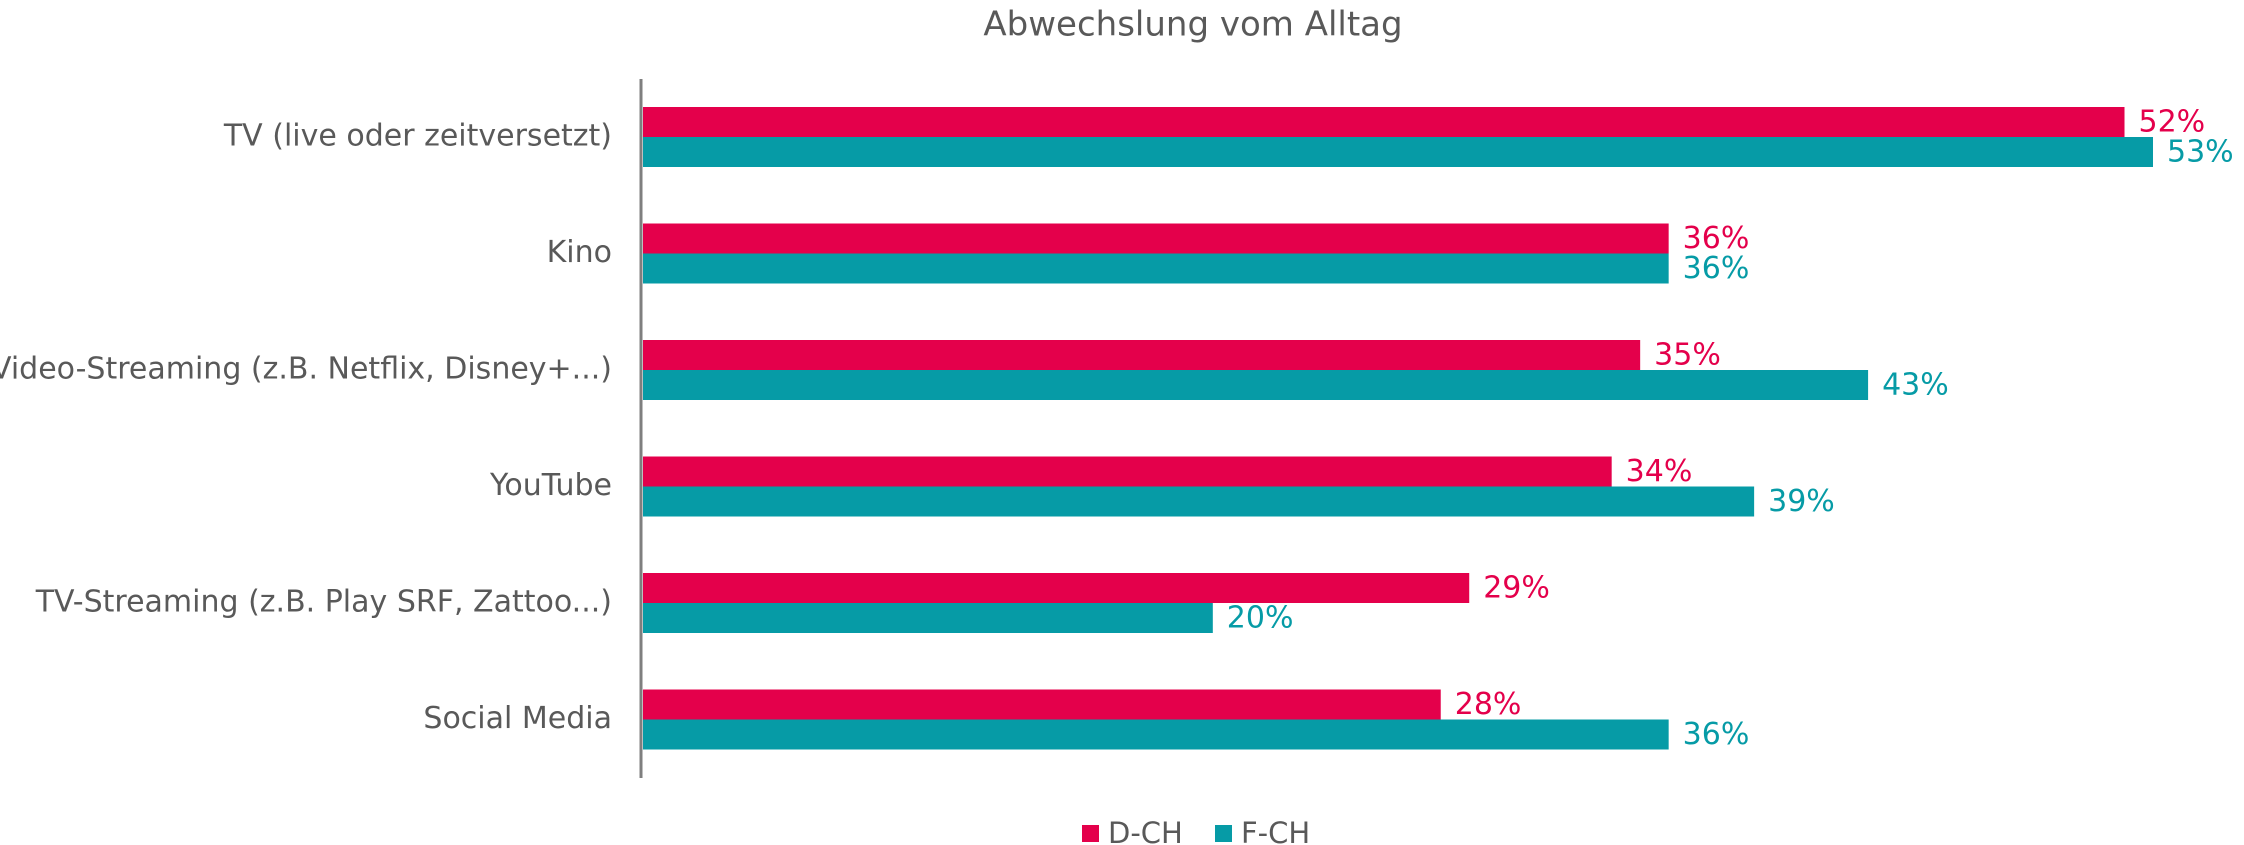  I want to click on category-label: Kino, so click(579, 252).